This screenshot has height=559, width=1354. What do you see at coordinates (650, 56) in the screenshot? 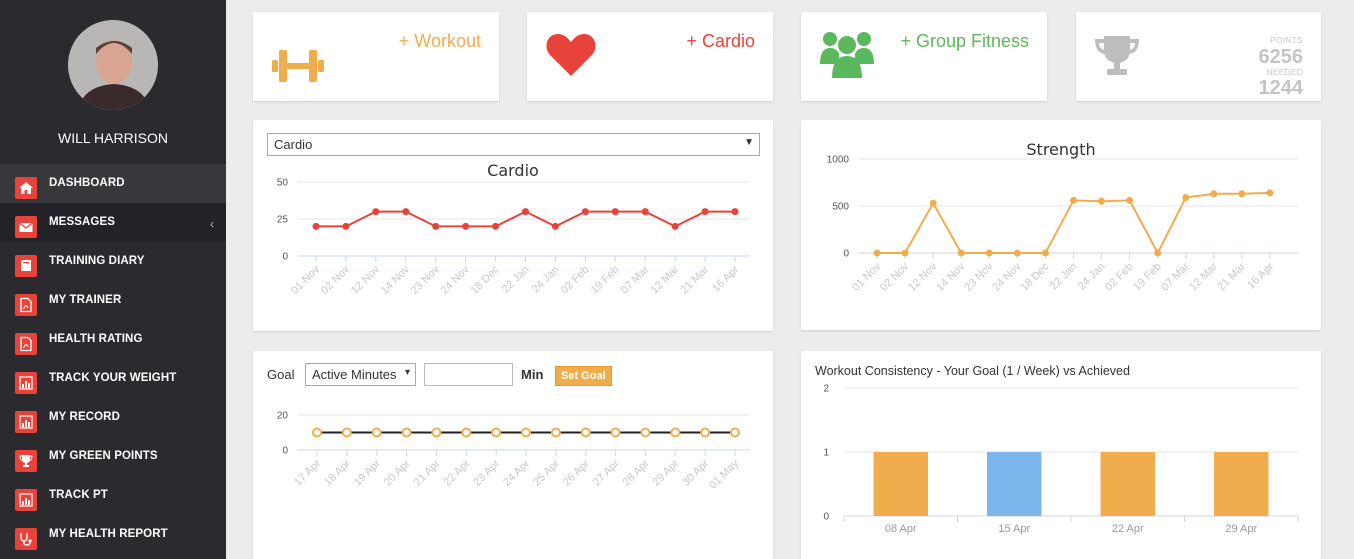
I see `cardio-tile: + Cardio` at bounding box center [650, 56].